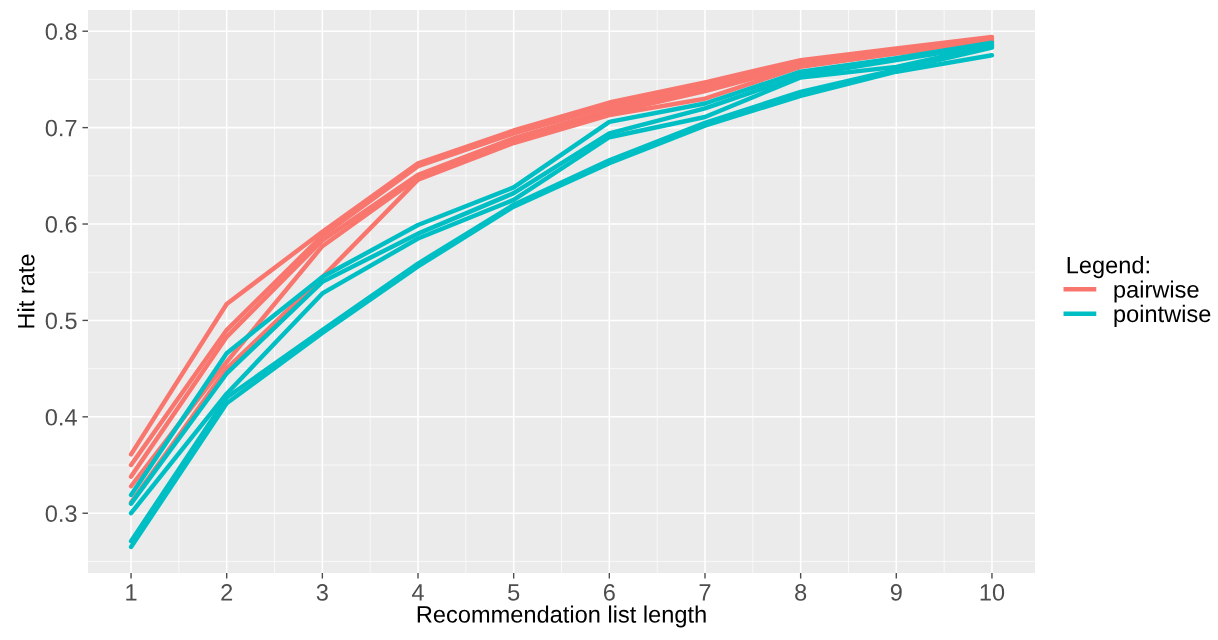 This screenshot has height=640, width=1218. I want to click on y-tick-label: 0.5, so click(61, 321).